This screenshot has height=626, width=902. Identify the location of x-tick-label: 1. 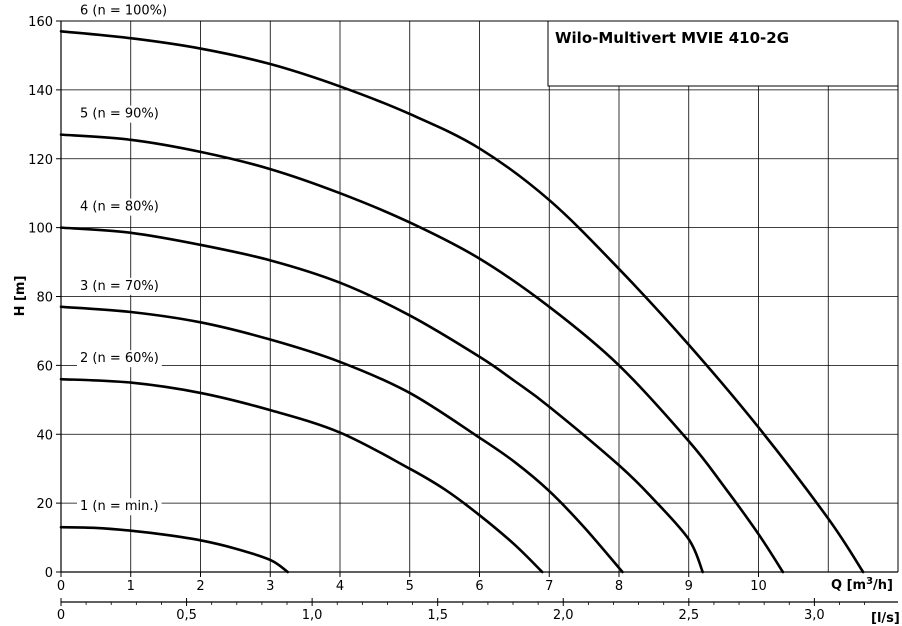
(131, 586).